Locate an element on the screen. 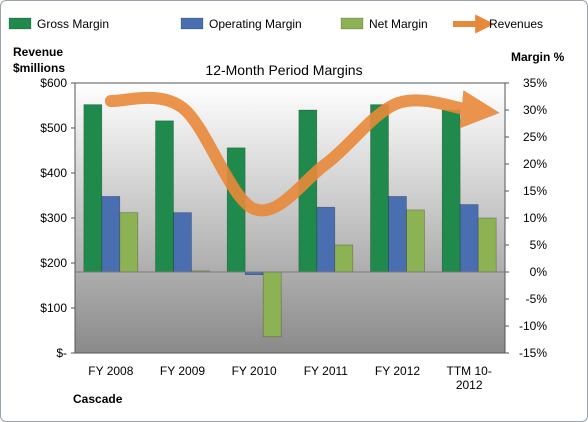 The image size is (588, 422). legend-label: Net Margin is located at coordinates (398, 24).